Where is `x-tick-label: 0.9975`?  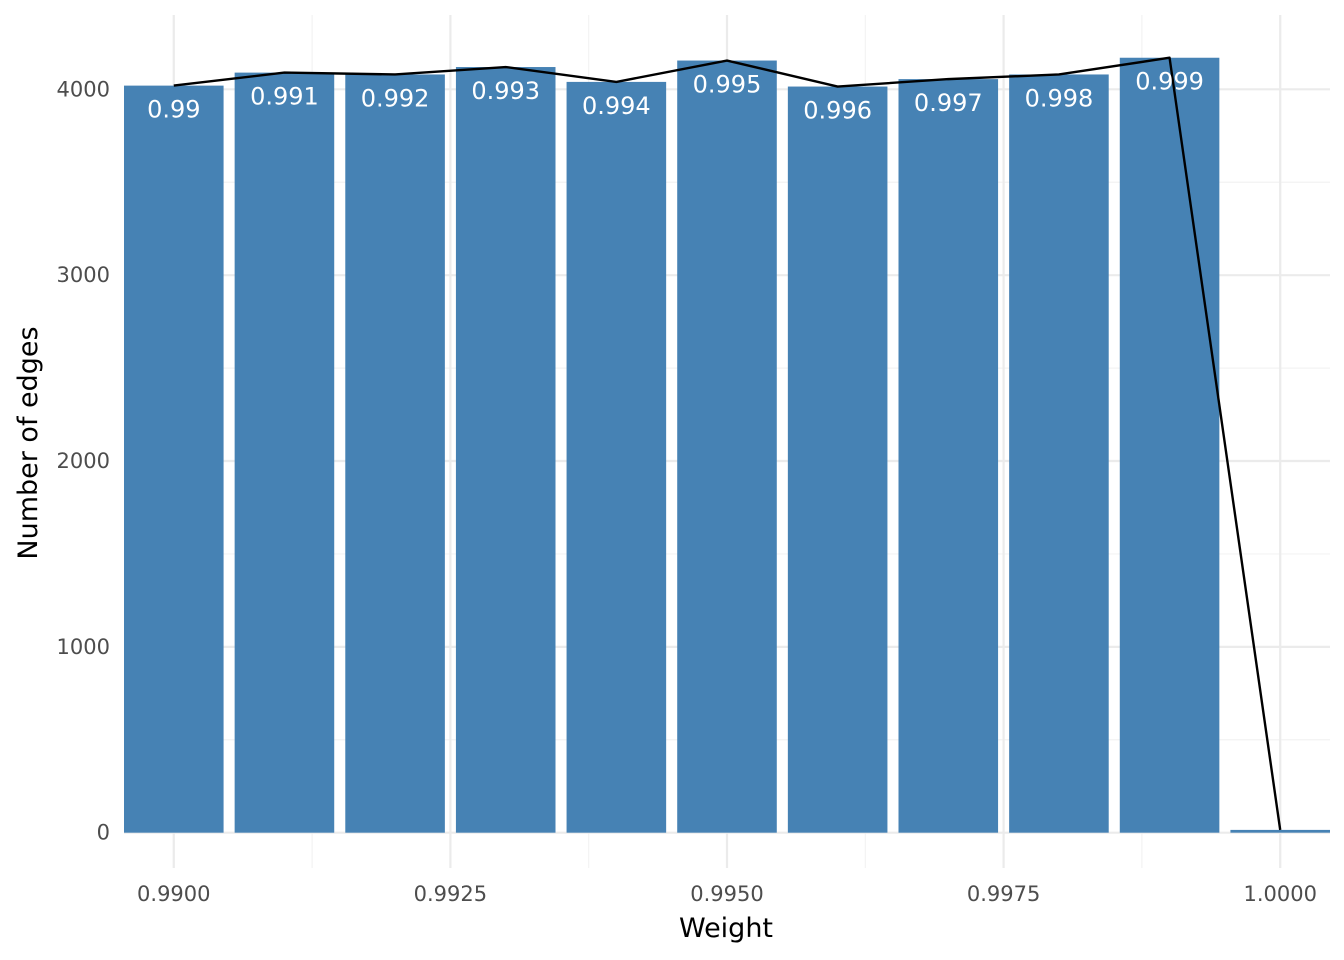
x-tick-label: 0.9975 is located at coordinates (1003, 894).